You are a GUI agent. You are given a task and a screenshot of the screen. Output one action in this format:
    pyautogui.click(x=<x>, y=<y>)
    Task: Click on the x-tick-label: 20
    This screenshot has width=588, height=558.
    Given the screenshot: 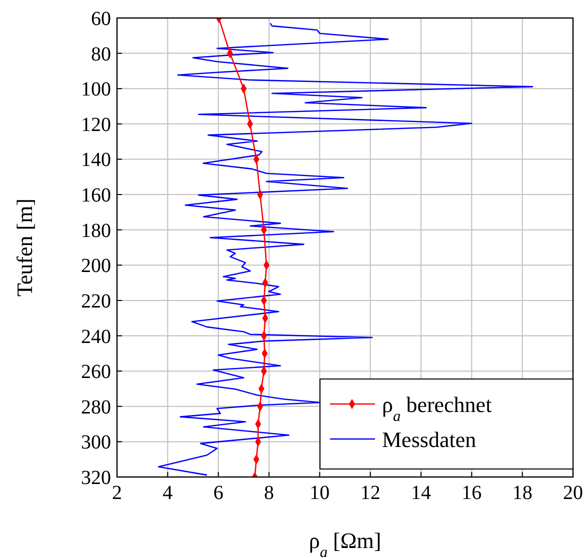 What is the action you would take?
    pyautogui.click(x=573, y=493)
    